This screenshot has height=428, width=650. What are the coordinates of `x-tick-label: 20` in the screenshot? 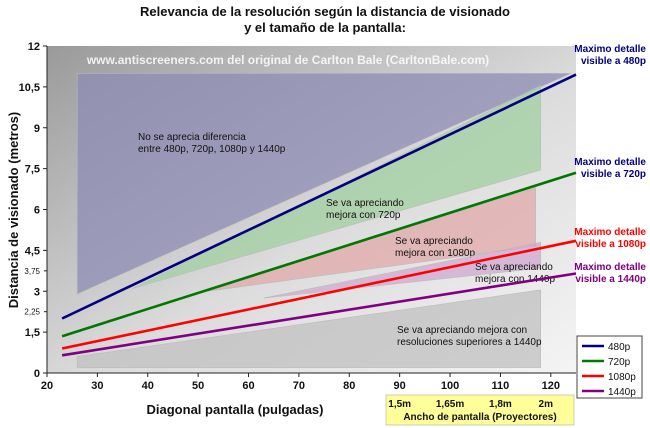 It's located at (47, 386).